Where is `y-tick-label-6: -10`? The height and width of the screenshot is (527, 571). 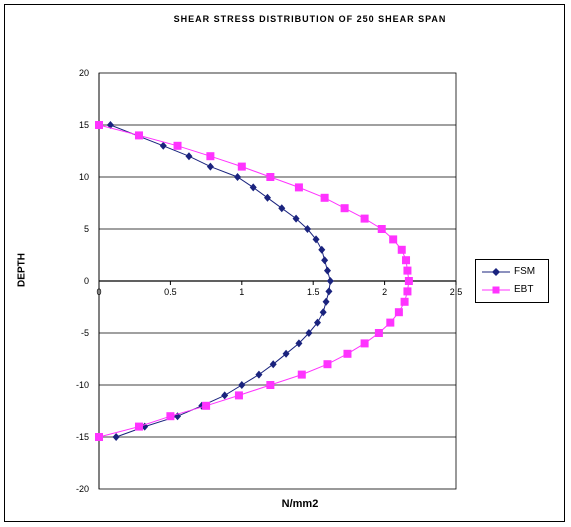
y-tick-label-6: -10 is located at coordinates (82, 385).